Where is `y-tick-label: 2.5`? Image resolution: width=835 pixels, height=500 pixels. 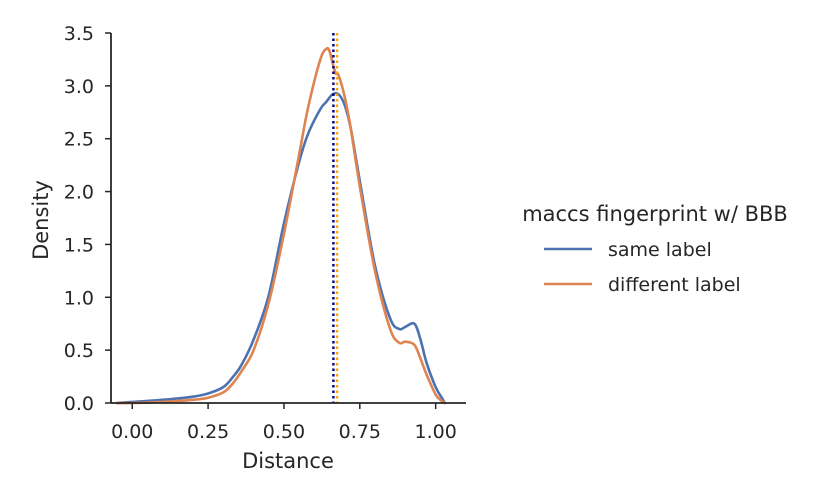 y-tick-label: 2.5 is located at coordinates (79, 140).